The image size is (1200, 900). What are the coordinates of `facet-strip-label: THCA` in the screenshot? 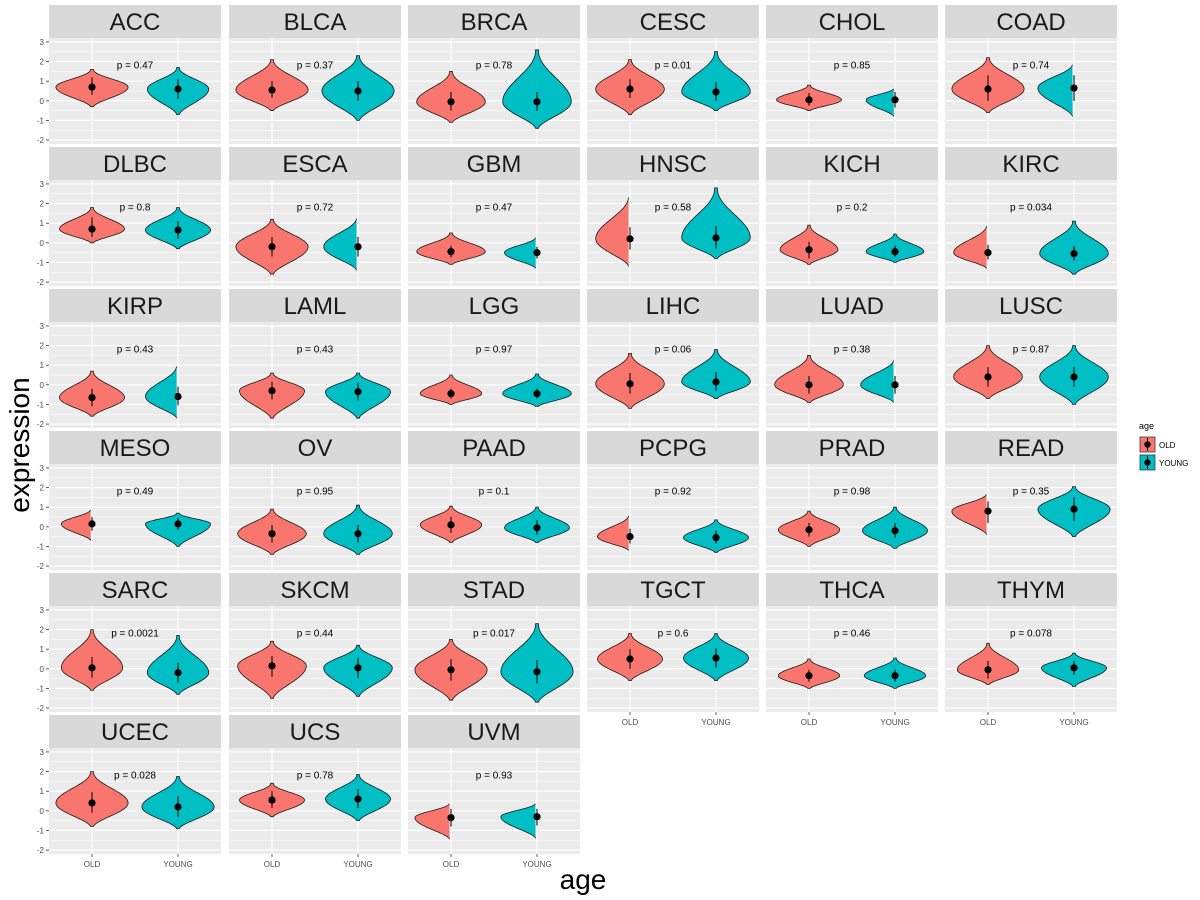 It's located at (851, 590).